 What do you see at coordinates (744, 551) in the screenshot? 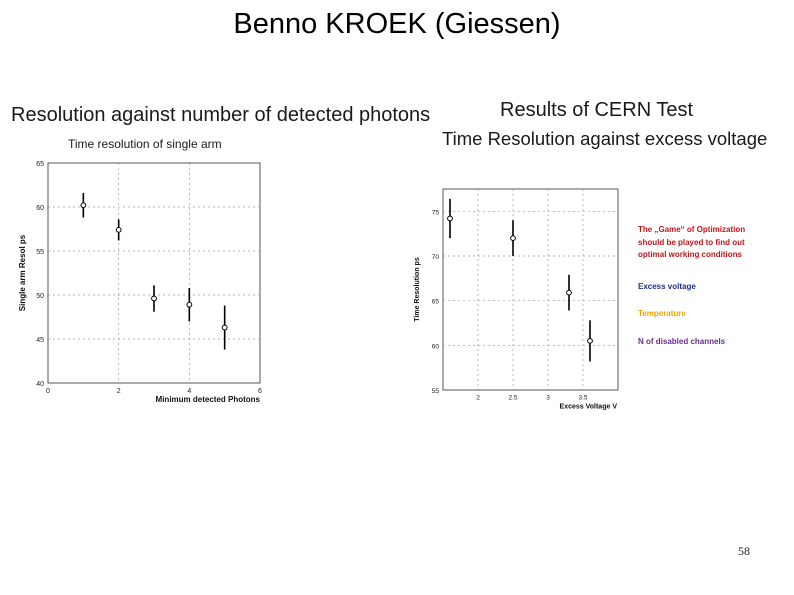
I see `page-number: 58` at bounding box center [744, 551].